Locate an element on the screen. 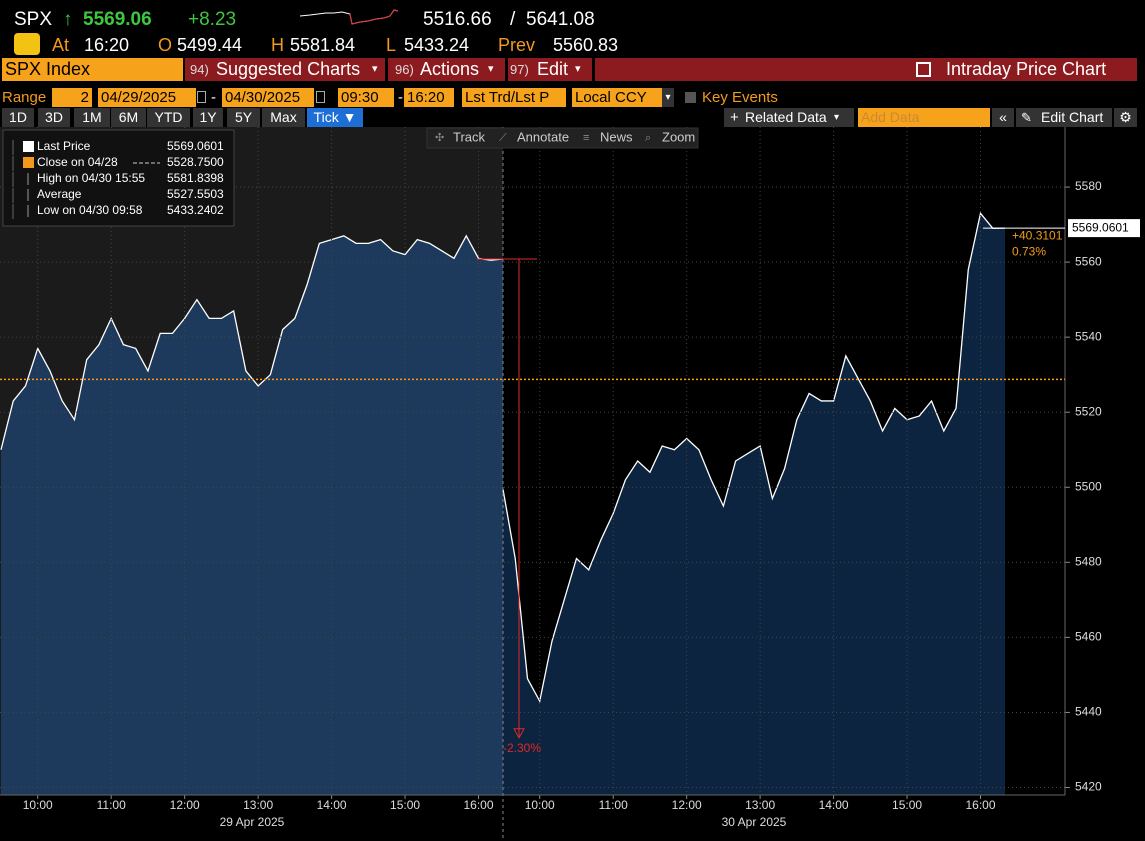 The image size is (1145, 841). x-tick-label: 16:00 is located at coordinates (478, 805).